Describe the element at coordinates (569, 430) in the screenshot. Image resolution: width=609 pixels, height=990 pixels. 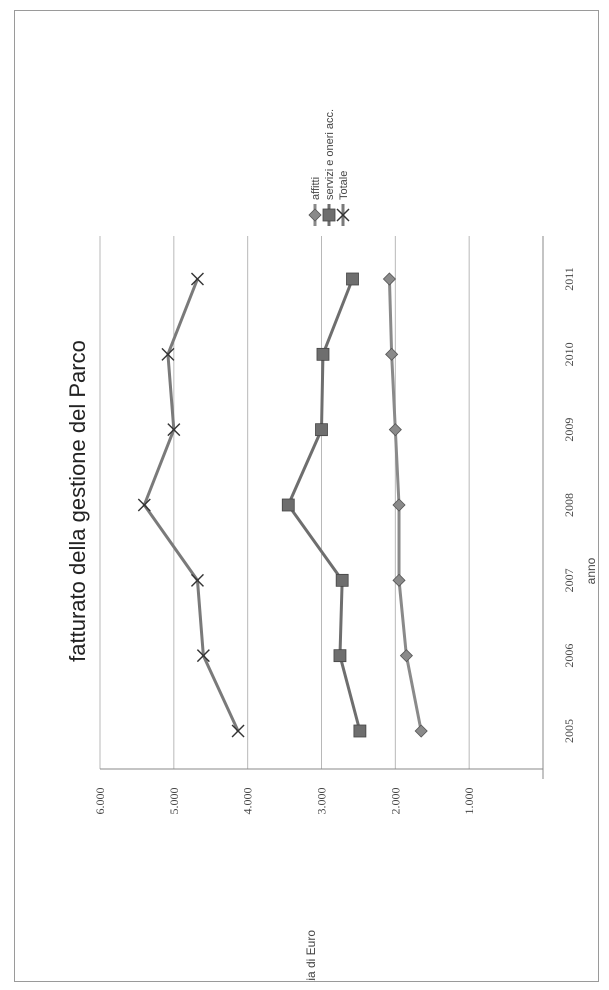
I see `x-tick-label: 2009` at that location.